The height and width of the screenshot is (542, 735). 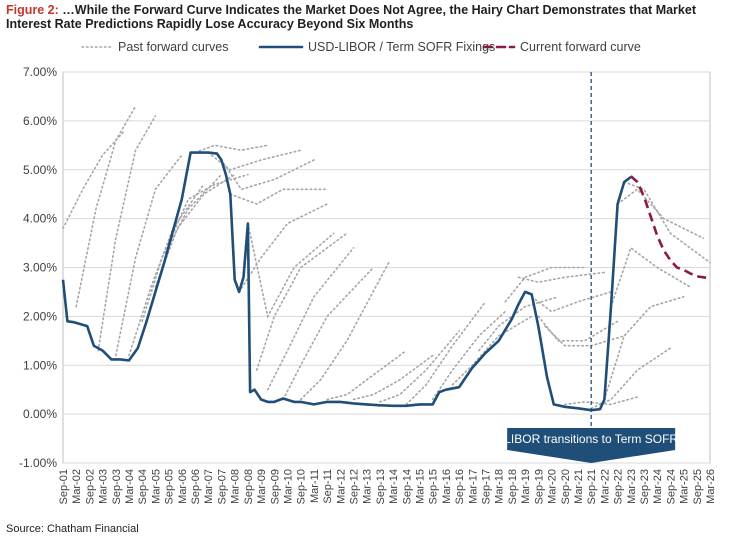 I want to click on x-tick-label: Mar-22, so click(x=605, y=486).